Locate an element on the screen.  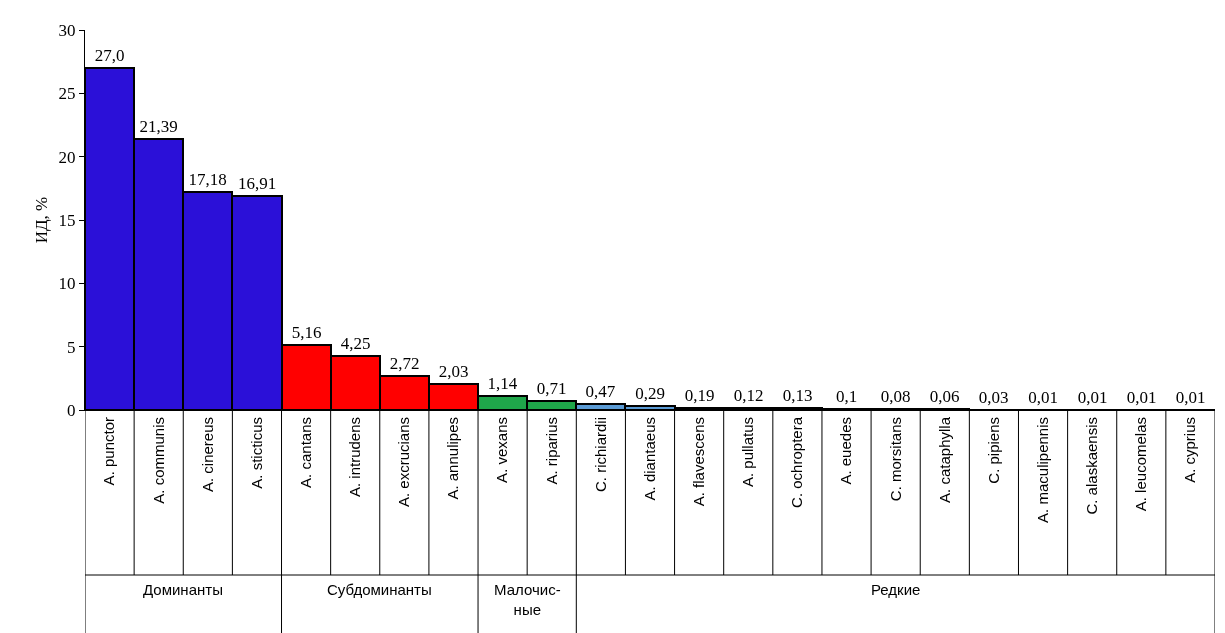
x-tick-label: C. ochroptera is located at coordinates (797, 462).